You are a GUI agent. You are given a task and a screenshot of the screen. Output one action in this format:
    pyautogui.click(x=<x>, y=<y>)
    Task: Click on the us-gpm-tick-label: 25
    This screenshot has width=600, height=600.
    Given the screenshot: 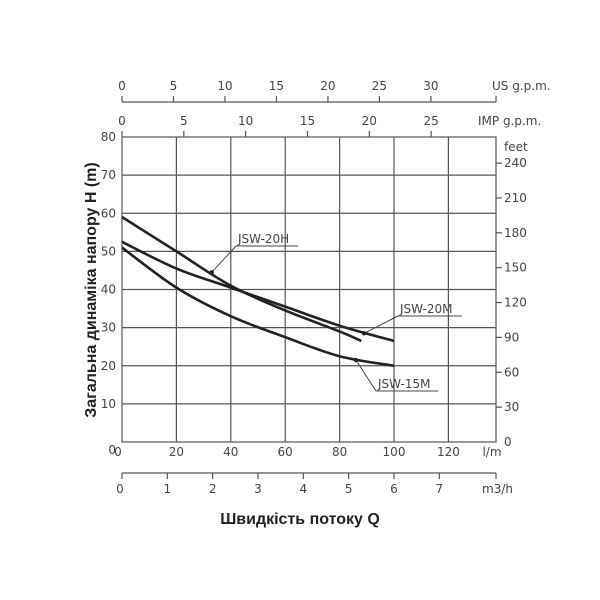 What is the action you would take?
    pyautogui.click(x=379, y=86)
    